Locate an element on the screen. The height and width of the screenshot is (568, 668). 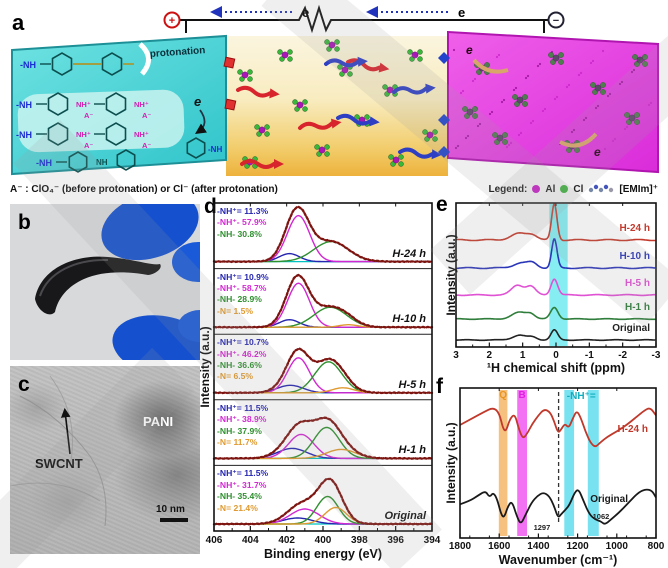
xps-percentage-line: -NH⁺- 57.9% is located at coordinates (242, 222).